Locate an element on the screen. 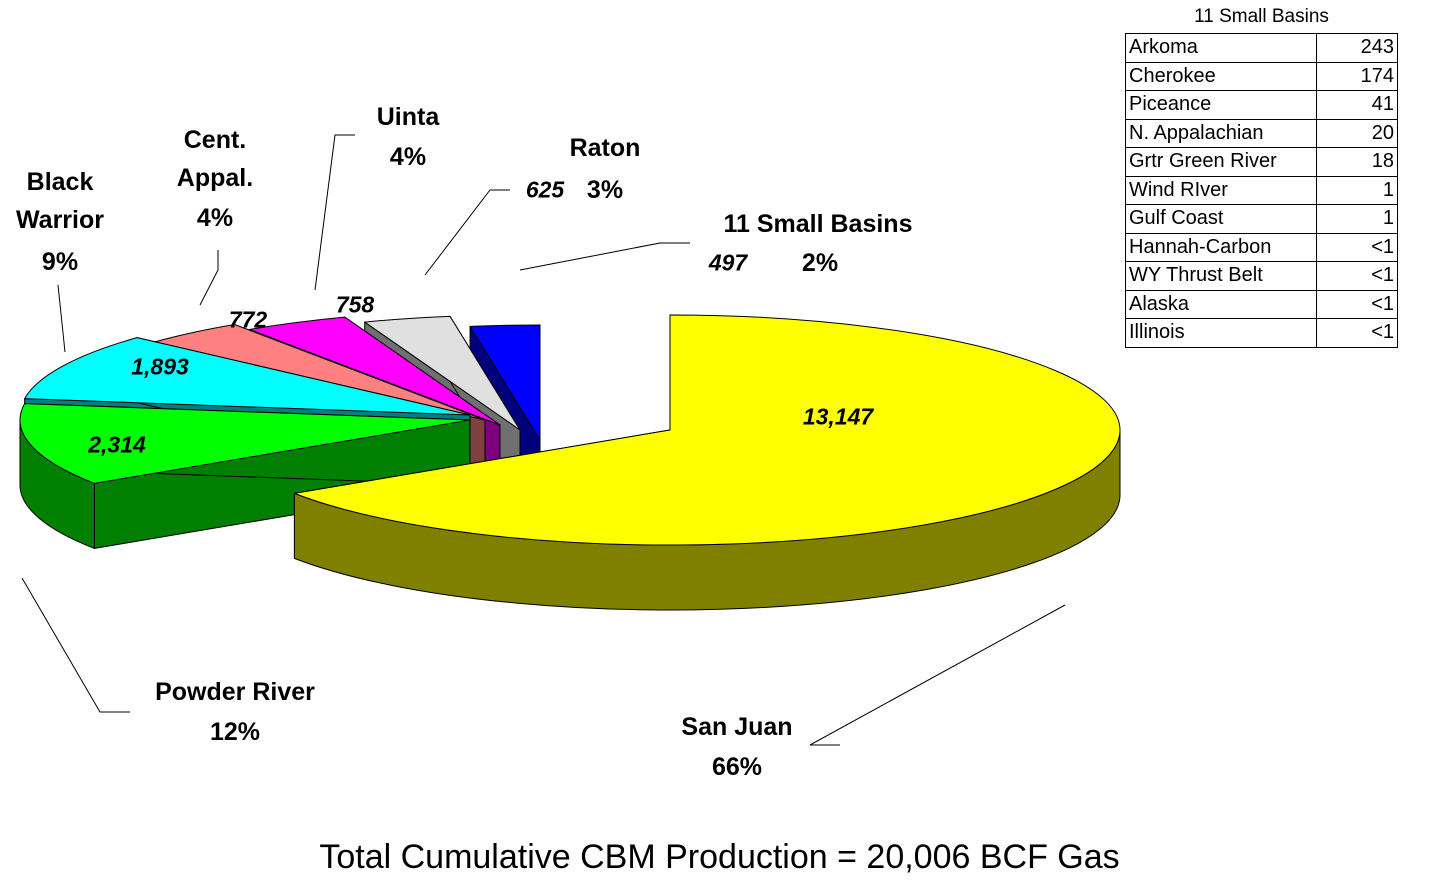 The width and height of the screenshot is (1439, 893). table-row: Wind RIver 1 is located at coordinates (1261, 190).